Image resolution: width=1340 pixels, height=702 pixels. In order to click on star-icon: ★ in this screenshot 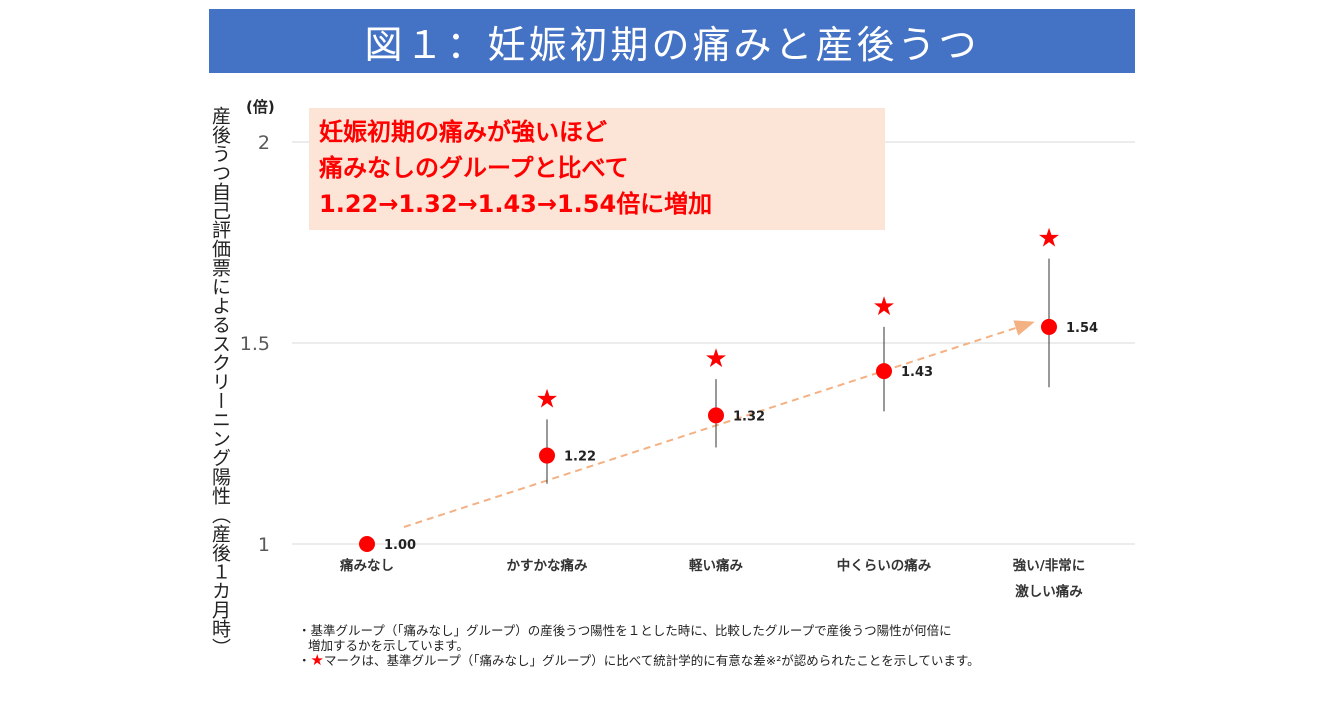, I will do `click(317, 660)`.